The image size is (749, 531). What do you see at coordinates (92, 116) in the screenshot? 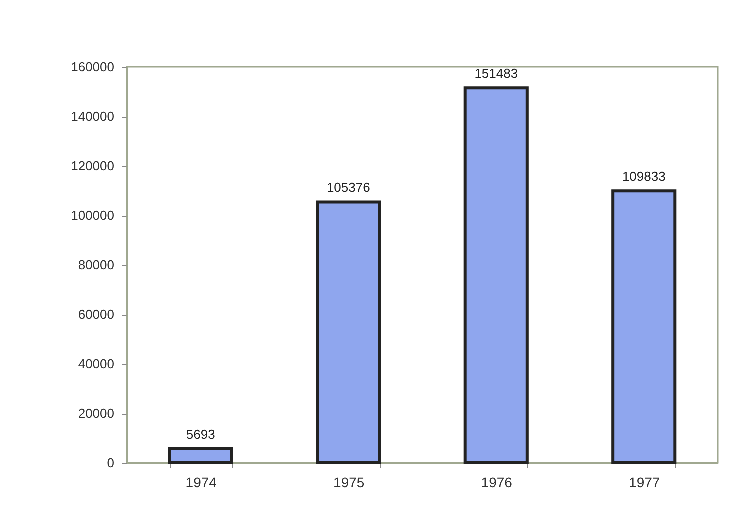
I see `y-tick-label: 140000` at bounding box center [92, 116].